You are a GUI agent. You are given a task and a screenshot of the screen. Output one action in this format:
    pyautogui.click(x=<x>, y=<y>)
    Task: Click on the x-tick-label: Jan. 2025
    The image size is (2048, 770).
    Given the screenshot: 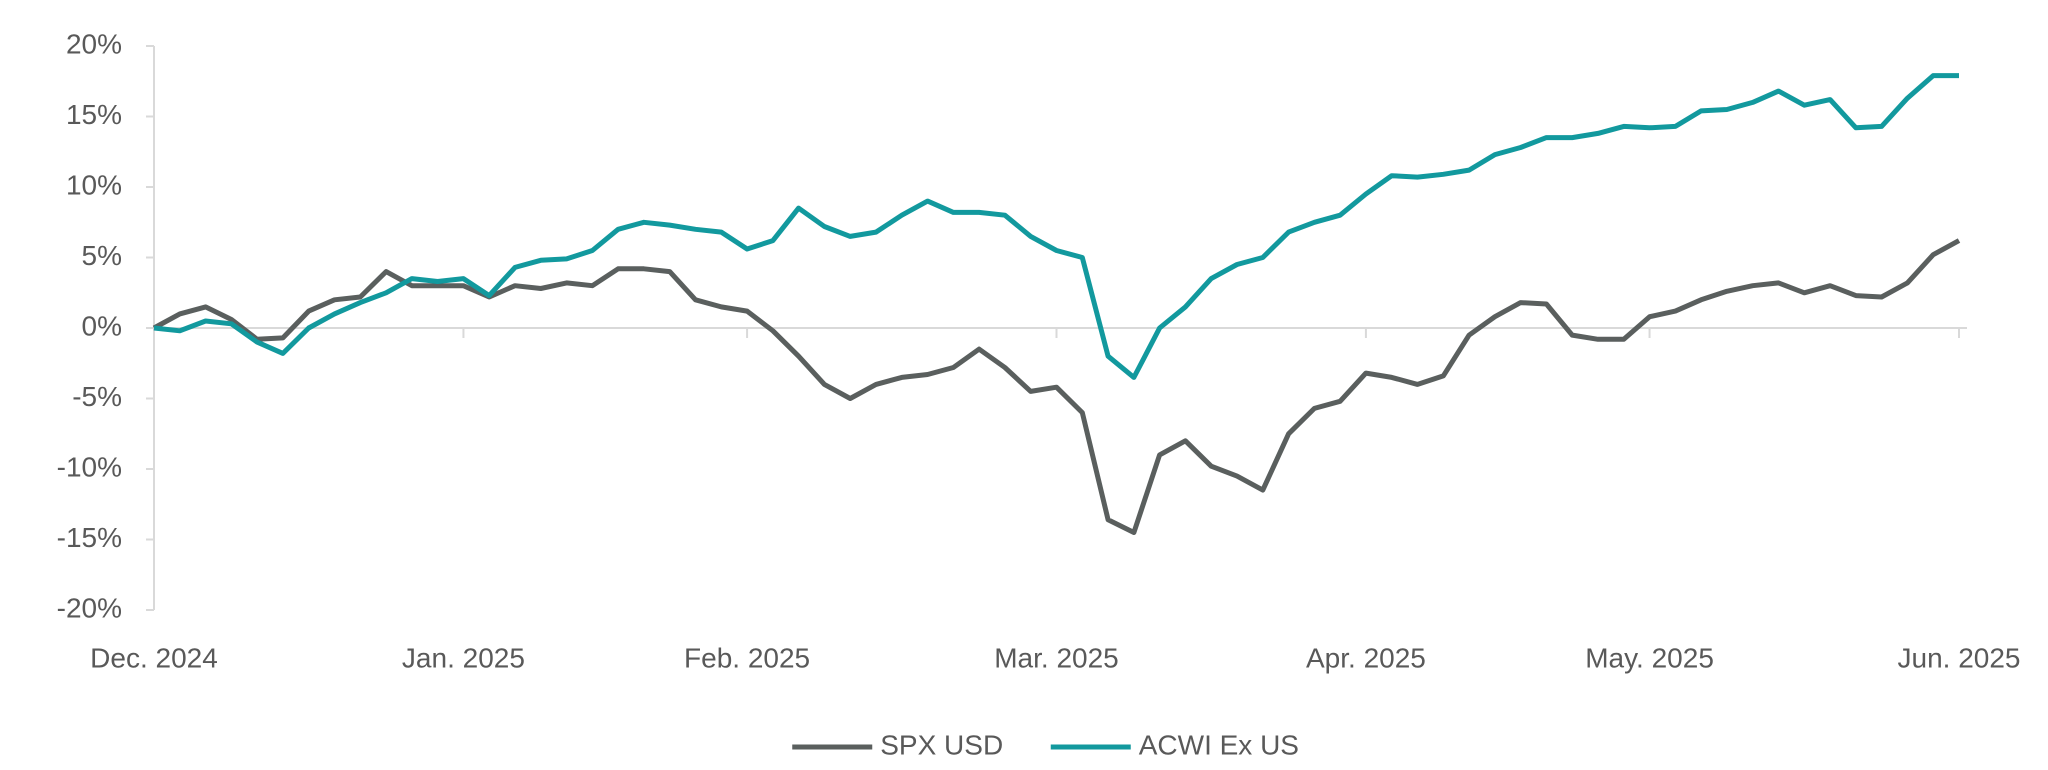 What is the action you would take?
    pyautogui.click(x=463, y=657)
    